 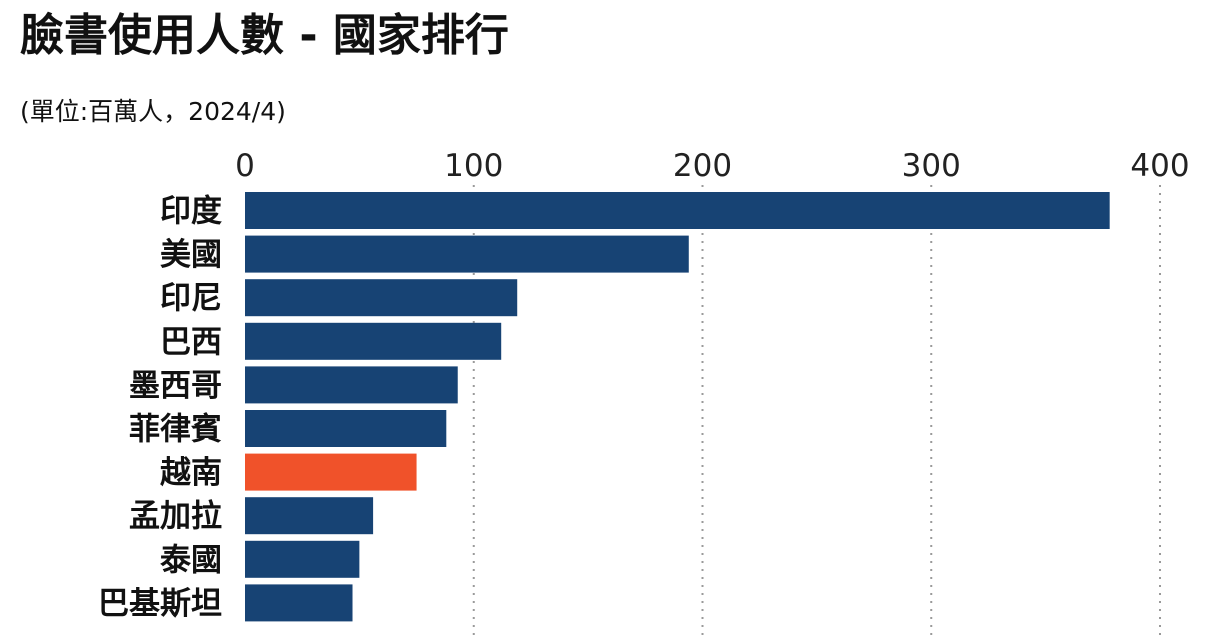 What do you see at coordinates (153, 111) in the screenshot?
I see `chart-subtitle: (單位:百萬人，2024/4)` at bounding box center [153, 111].